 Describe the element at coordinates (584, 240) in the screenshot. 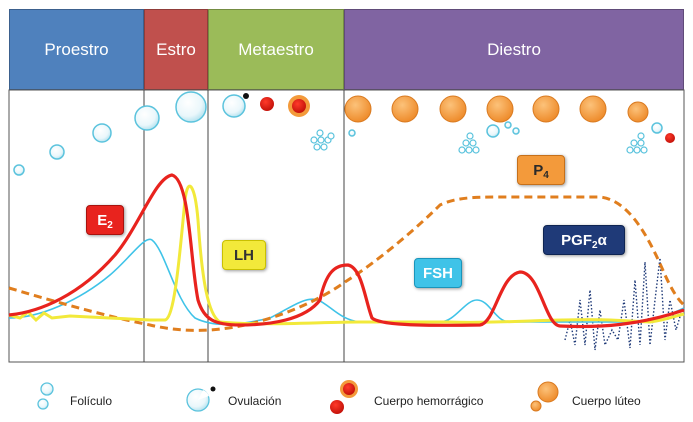

I see `pgf2a-badge: PGF 2 α` at that location.